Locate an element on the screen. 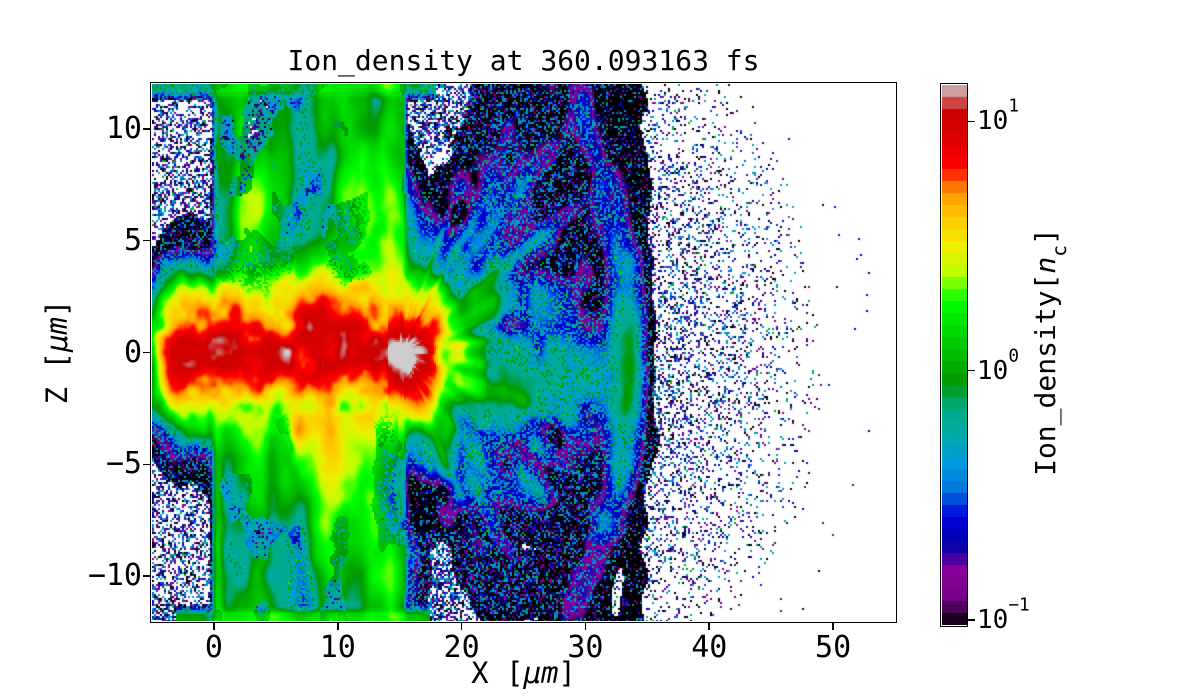 The height and width of the screenshot is (700, 1200). y-axis-unit: μm is located at coordinates (57, 334).